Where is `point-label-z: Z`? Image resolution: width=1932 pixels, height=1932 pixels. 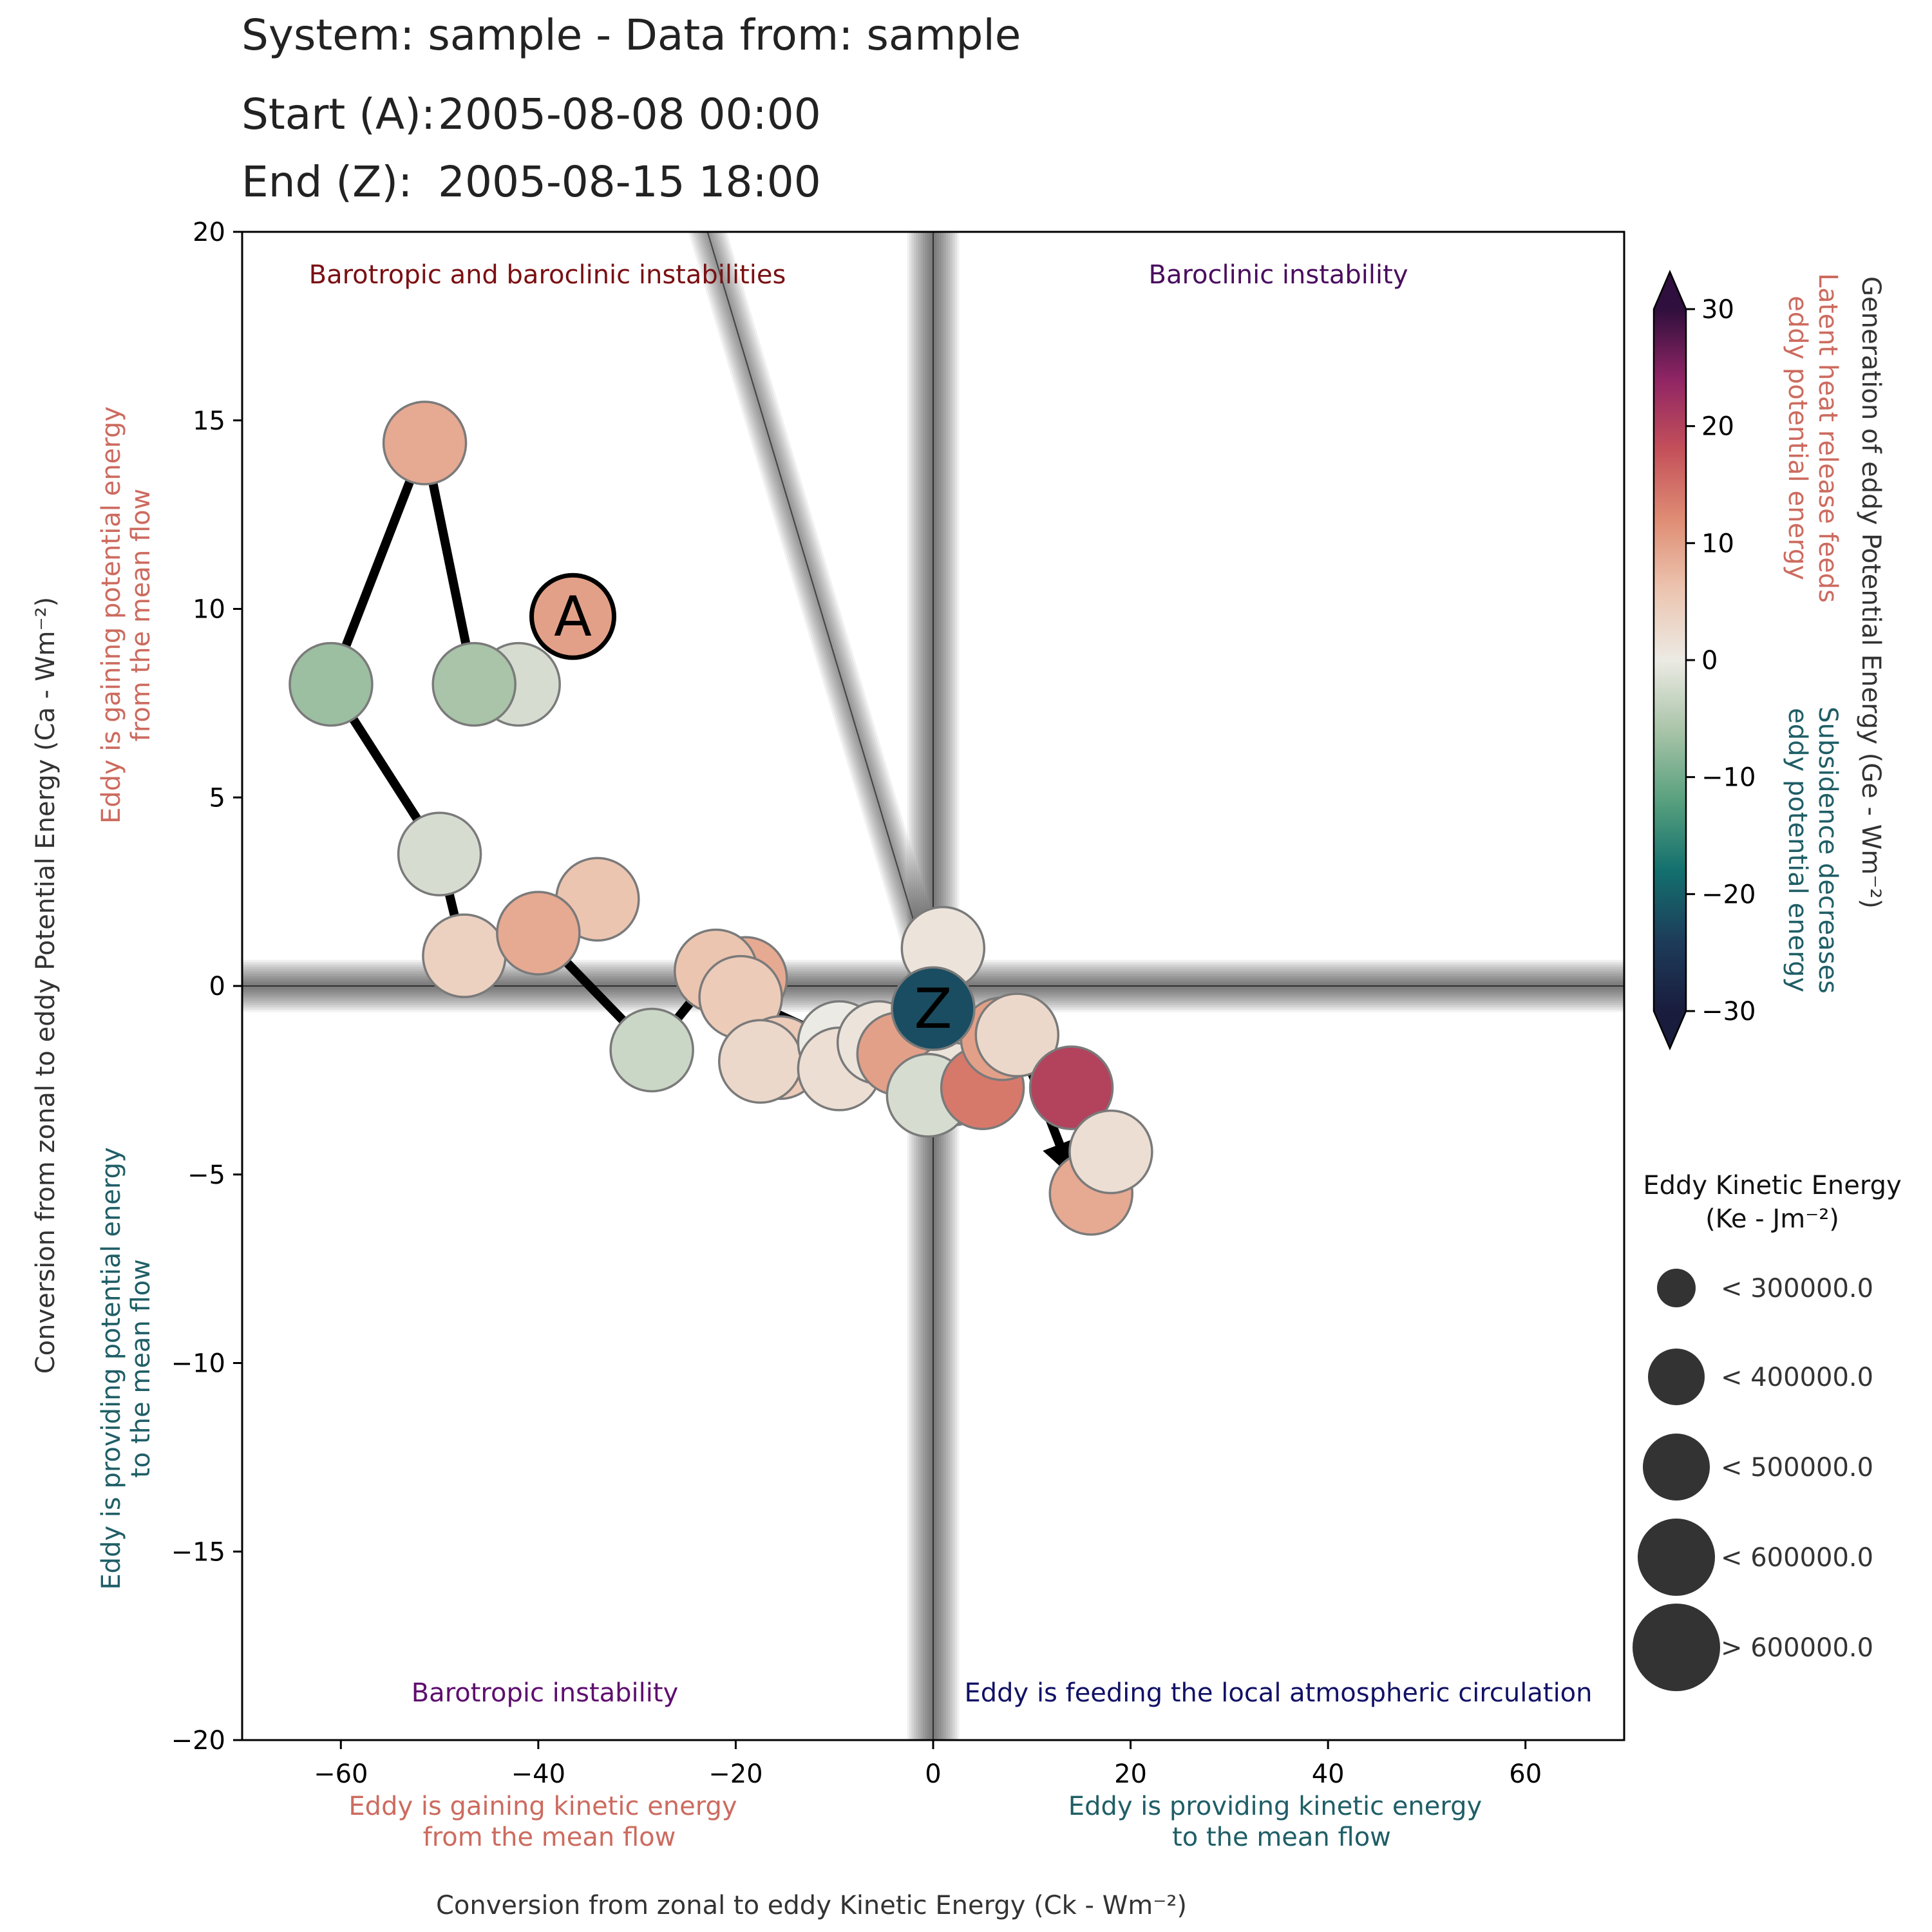 point-label-z: Z is located at coordinates (933, 1009).